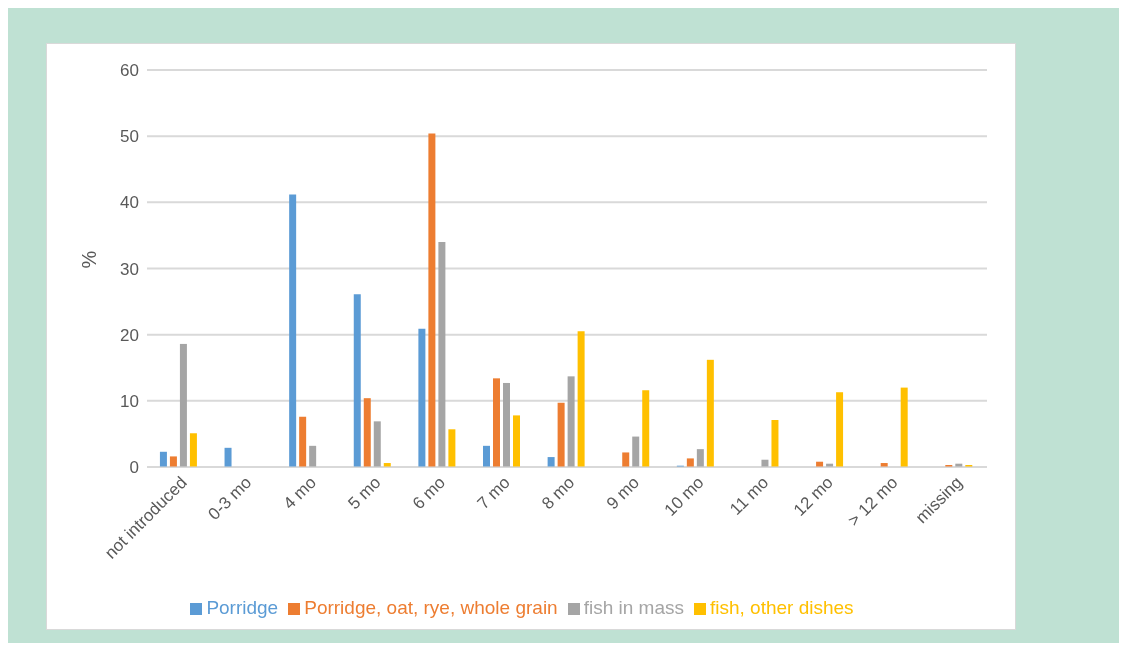 The width and height of the screenshot is (1127, 651). What do you see at coordinates (242, 607) in the screenshot?
I see `legend-label: Porridge` at bounding box center [242, 607].